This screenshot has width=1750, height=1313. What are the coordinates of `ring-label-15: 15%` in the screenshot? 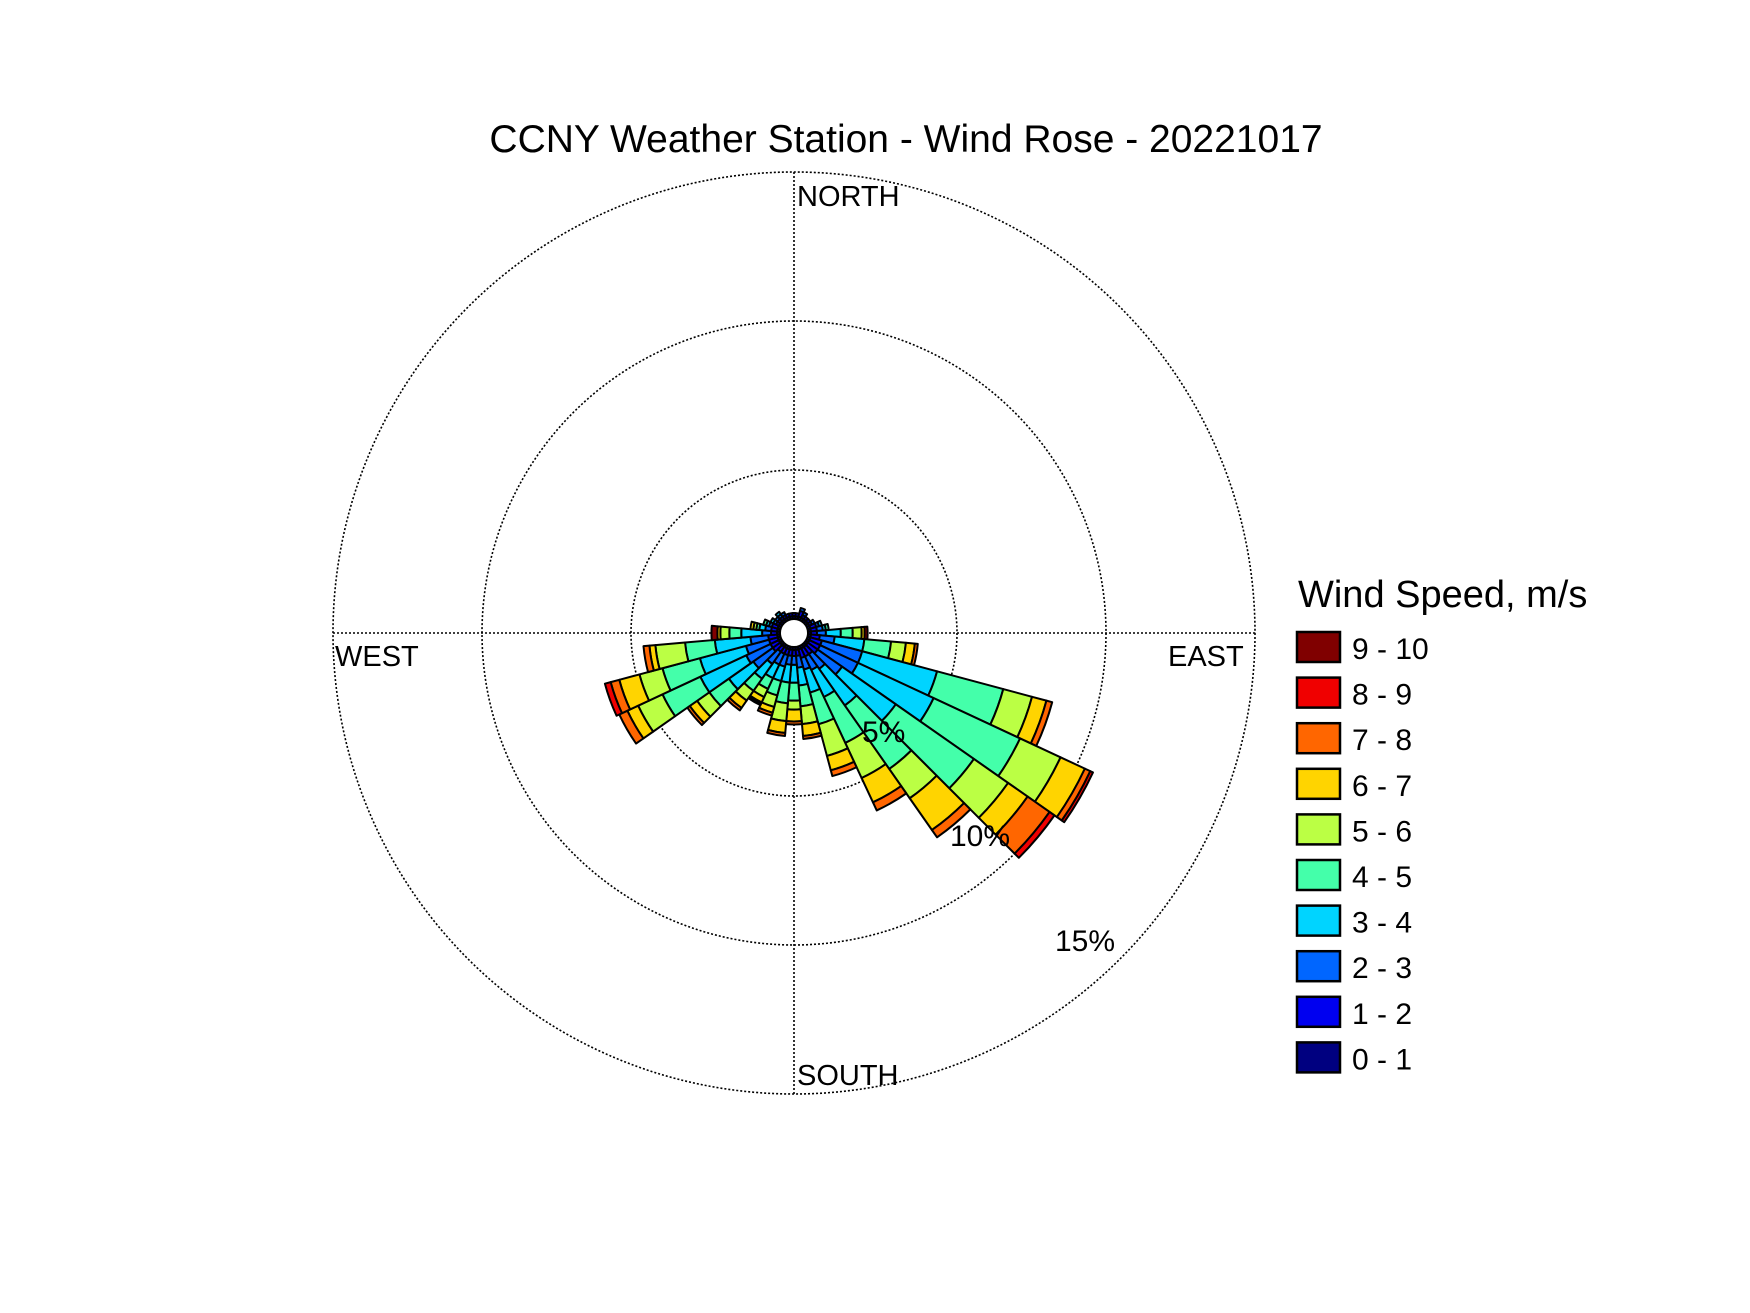 It's located at (1085, 941).